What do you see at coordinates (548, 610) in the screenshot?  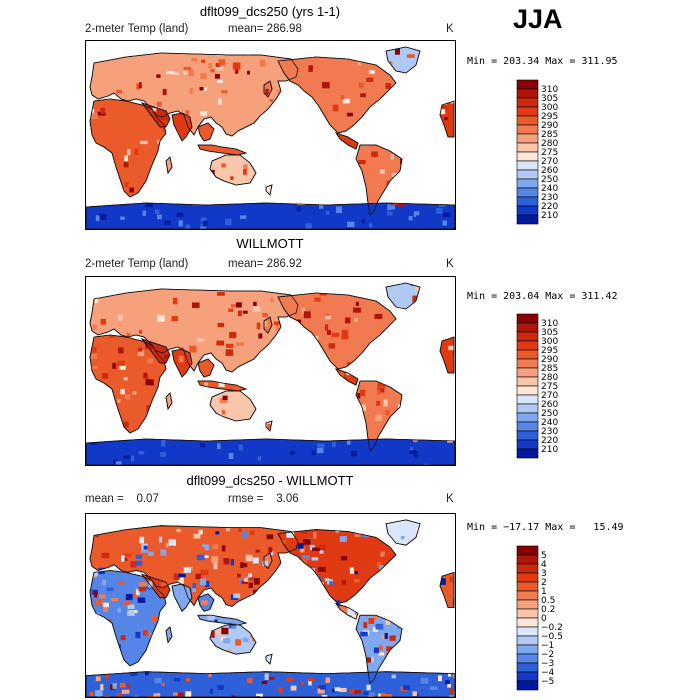 I see `colorbar-label: 0.2` at bounding box center [548, 610].